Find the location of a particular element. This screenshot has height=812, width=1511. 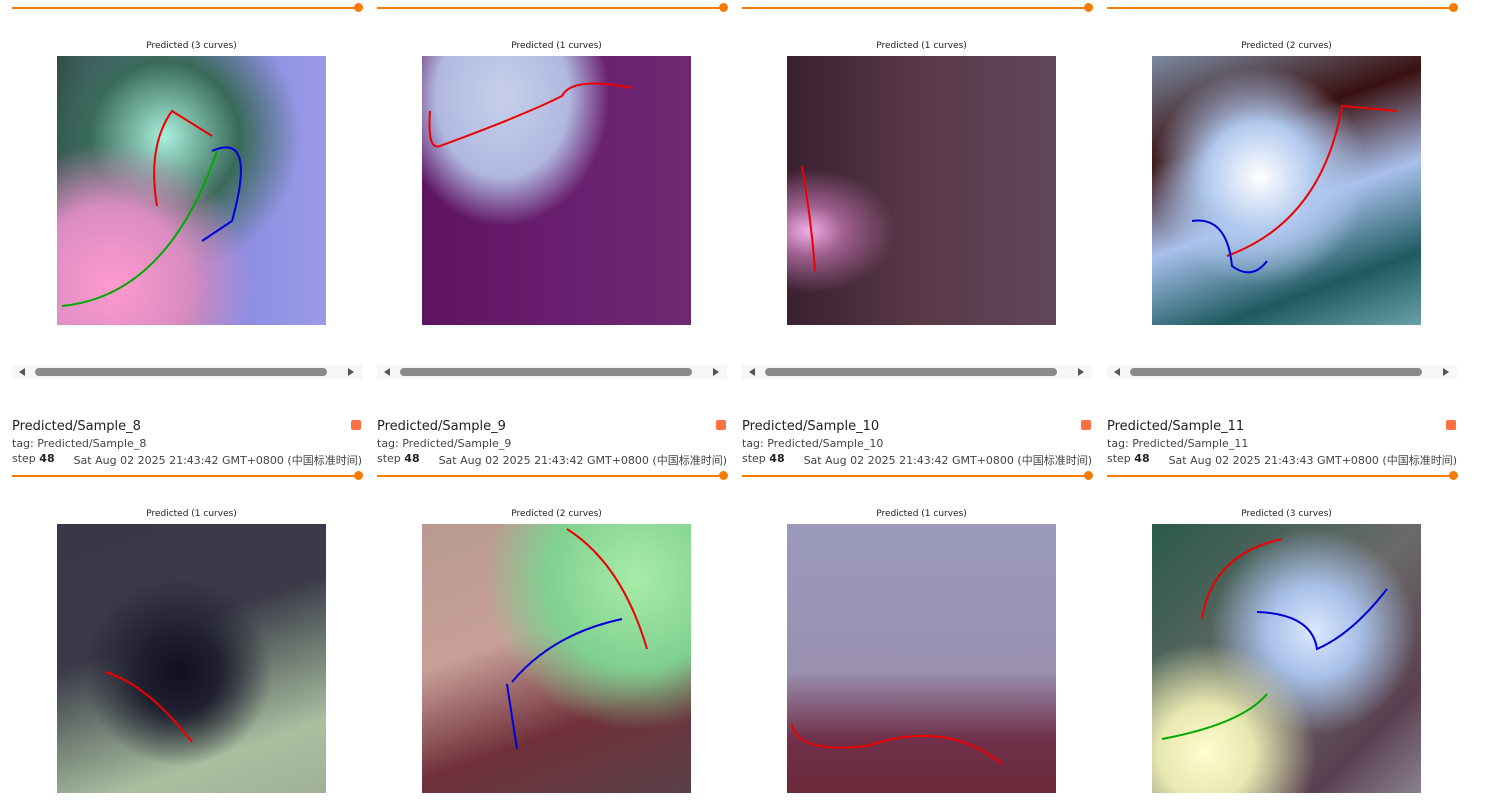

card-tag: tag: Predicted/Sample_11 is located at coordinates (1178, 443).